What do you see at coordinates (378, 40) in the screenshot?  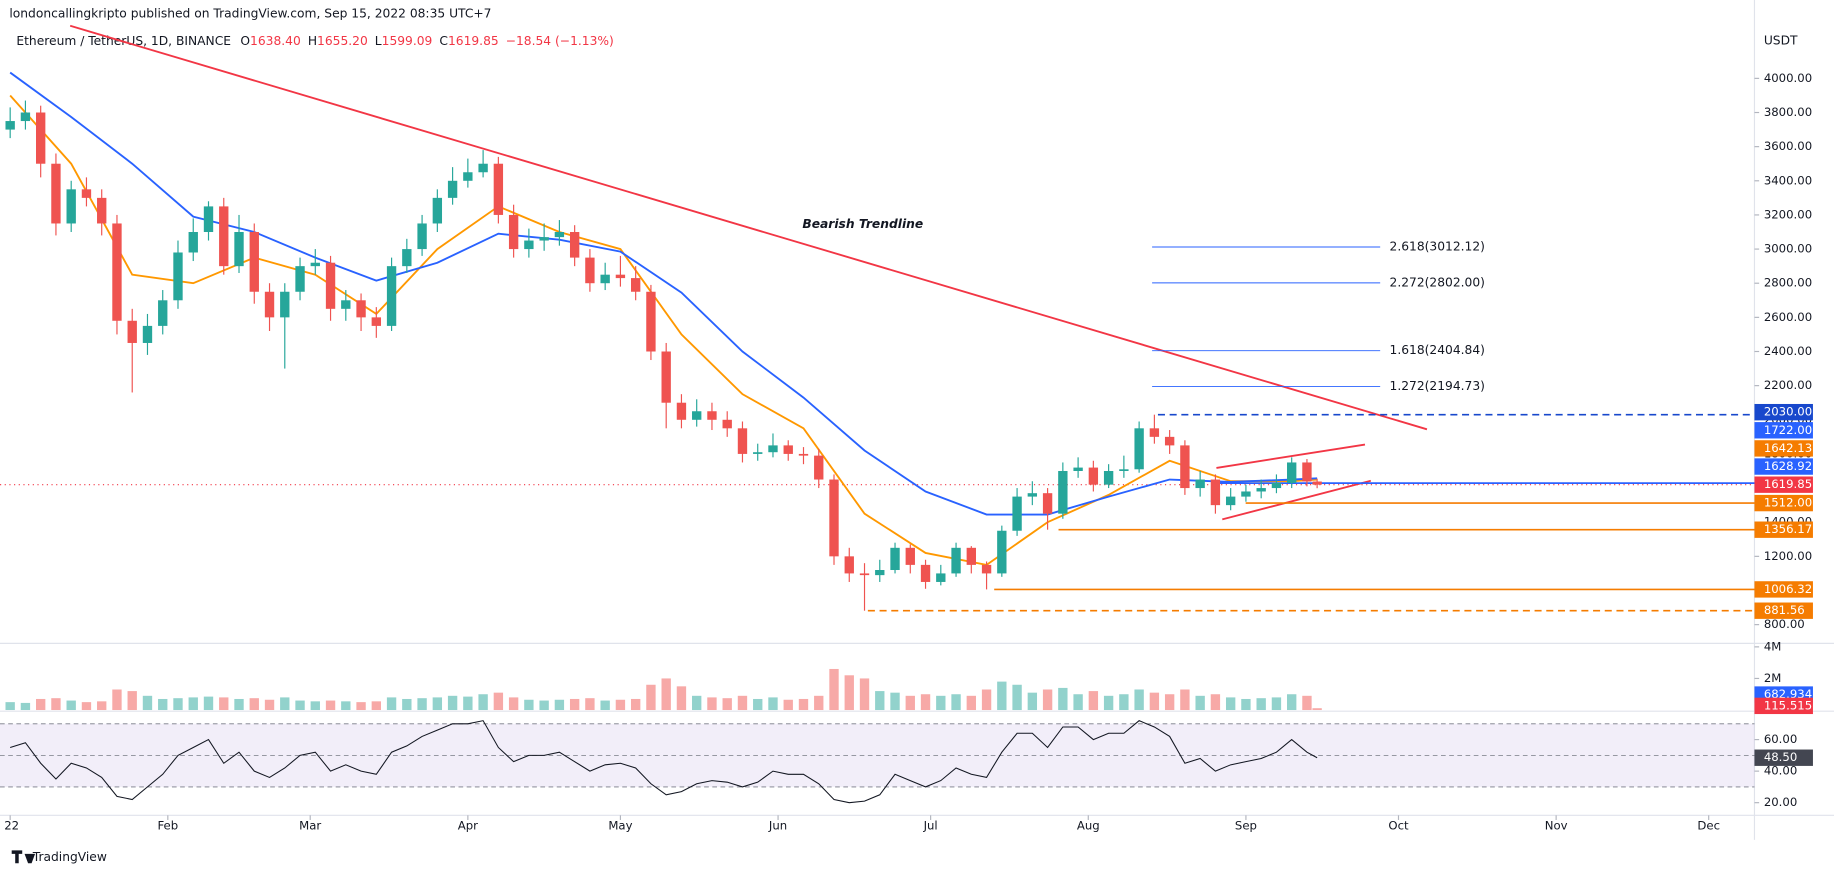 I see `ohlc-key: L` at bounding box center [378, 40].